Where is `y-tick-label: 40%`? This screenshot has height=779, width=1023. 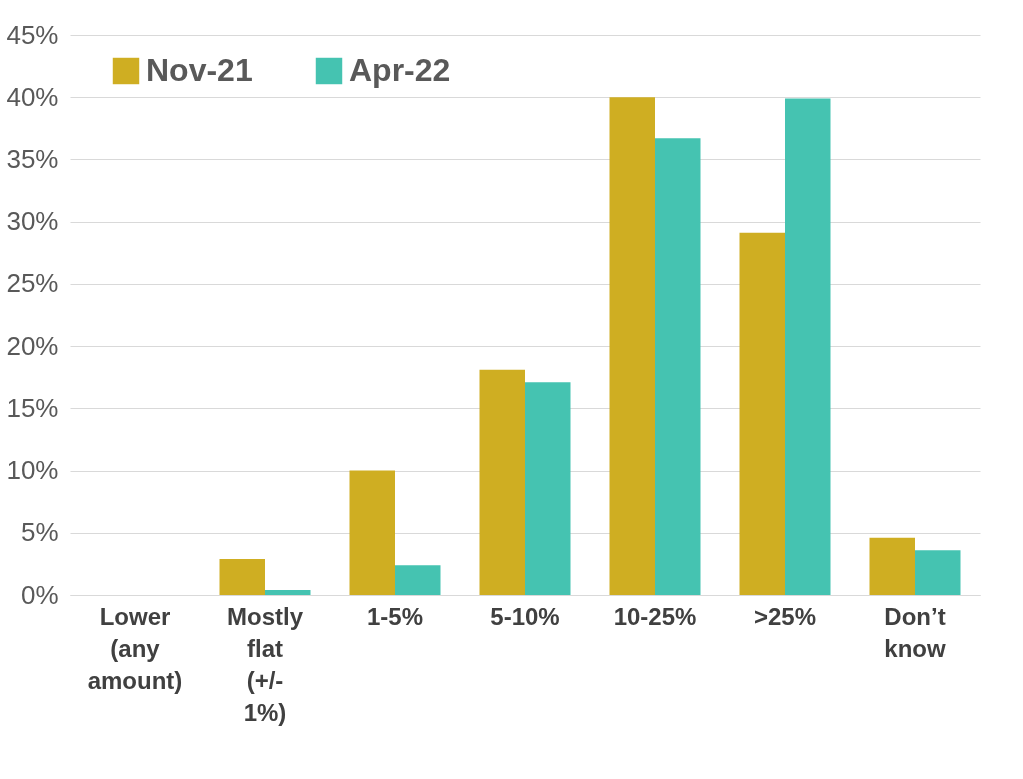 y-tick-label: 40% is located at coordinates (32, 96).